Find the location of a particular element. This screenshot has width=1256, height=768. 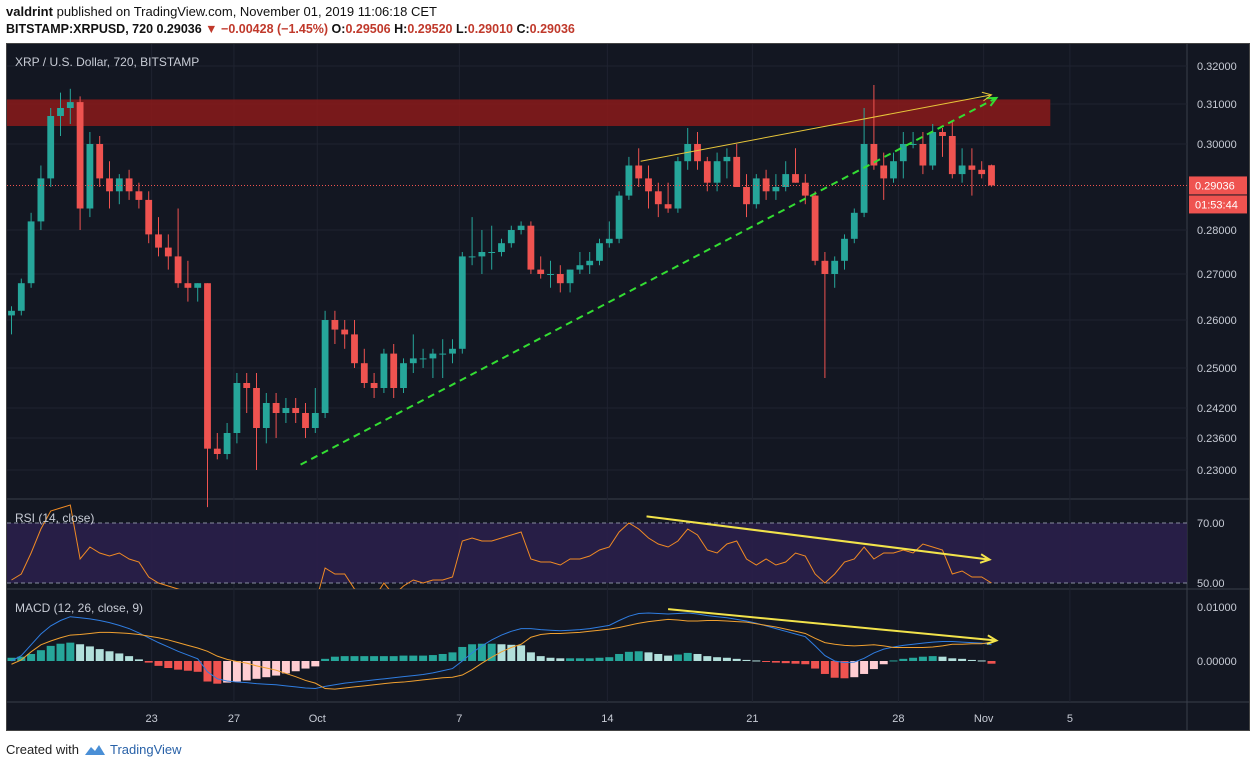

highs-trendline-arrow-head is located at coordinates (987, 96).